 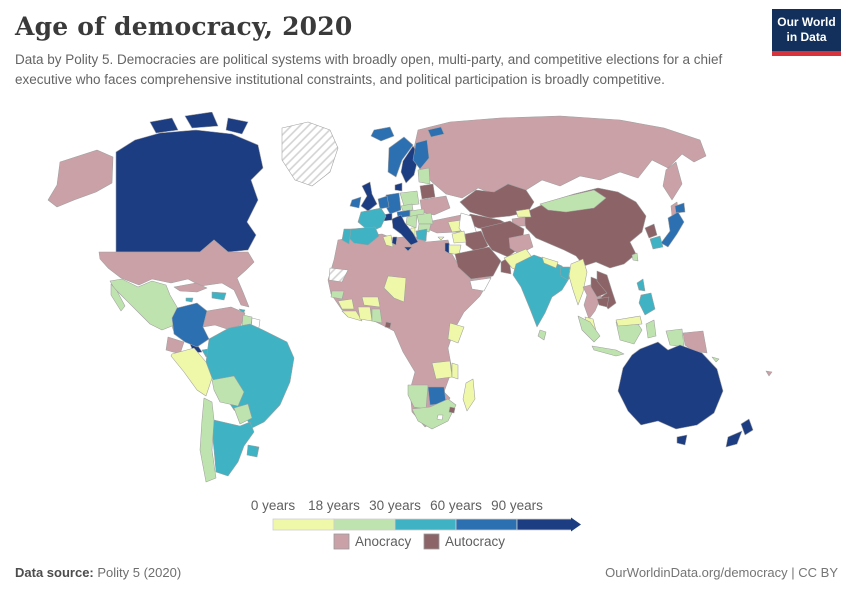 What do you see at coordinates (411, 221) in the screenshot?
I see `country-balkans` at bounding box center [411, 221].